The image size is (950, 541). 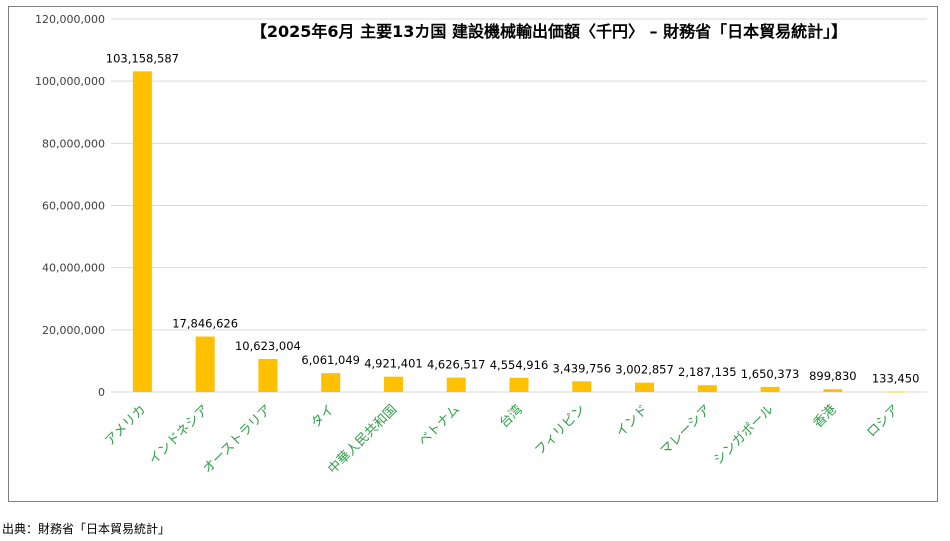 What do you see at coordinates (456, 365) in the screenshot?
I see `data-label: 4,626,517` at bounding box center [456, 365].